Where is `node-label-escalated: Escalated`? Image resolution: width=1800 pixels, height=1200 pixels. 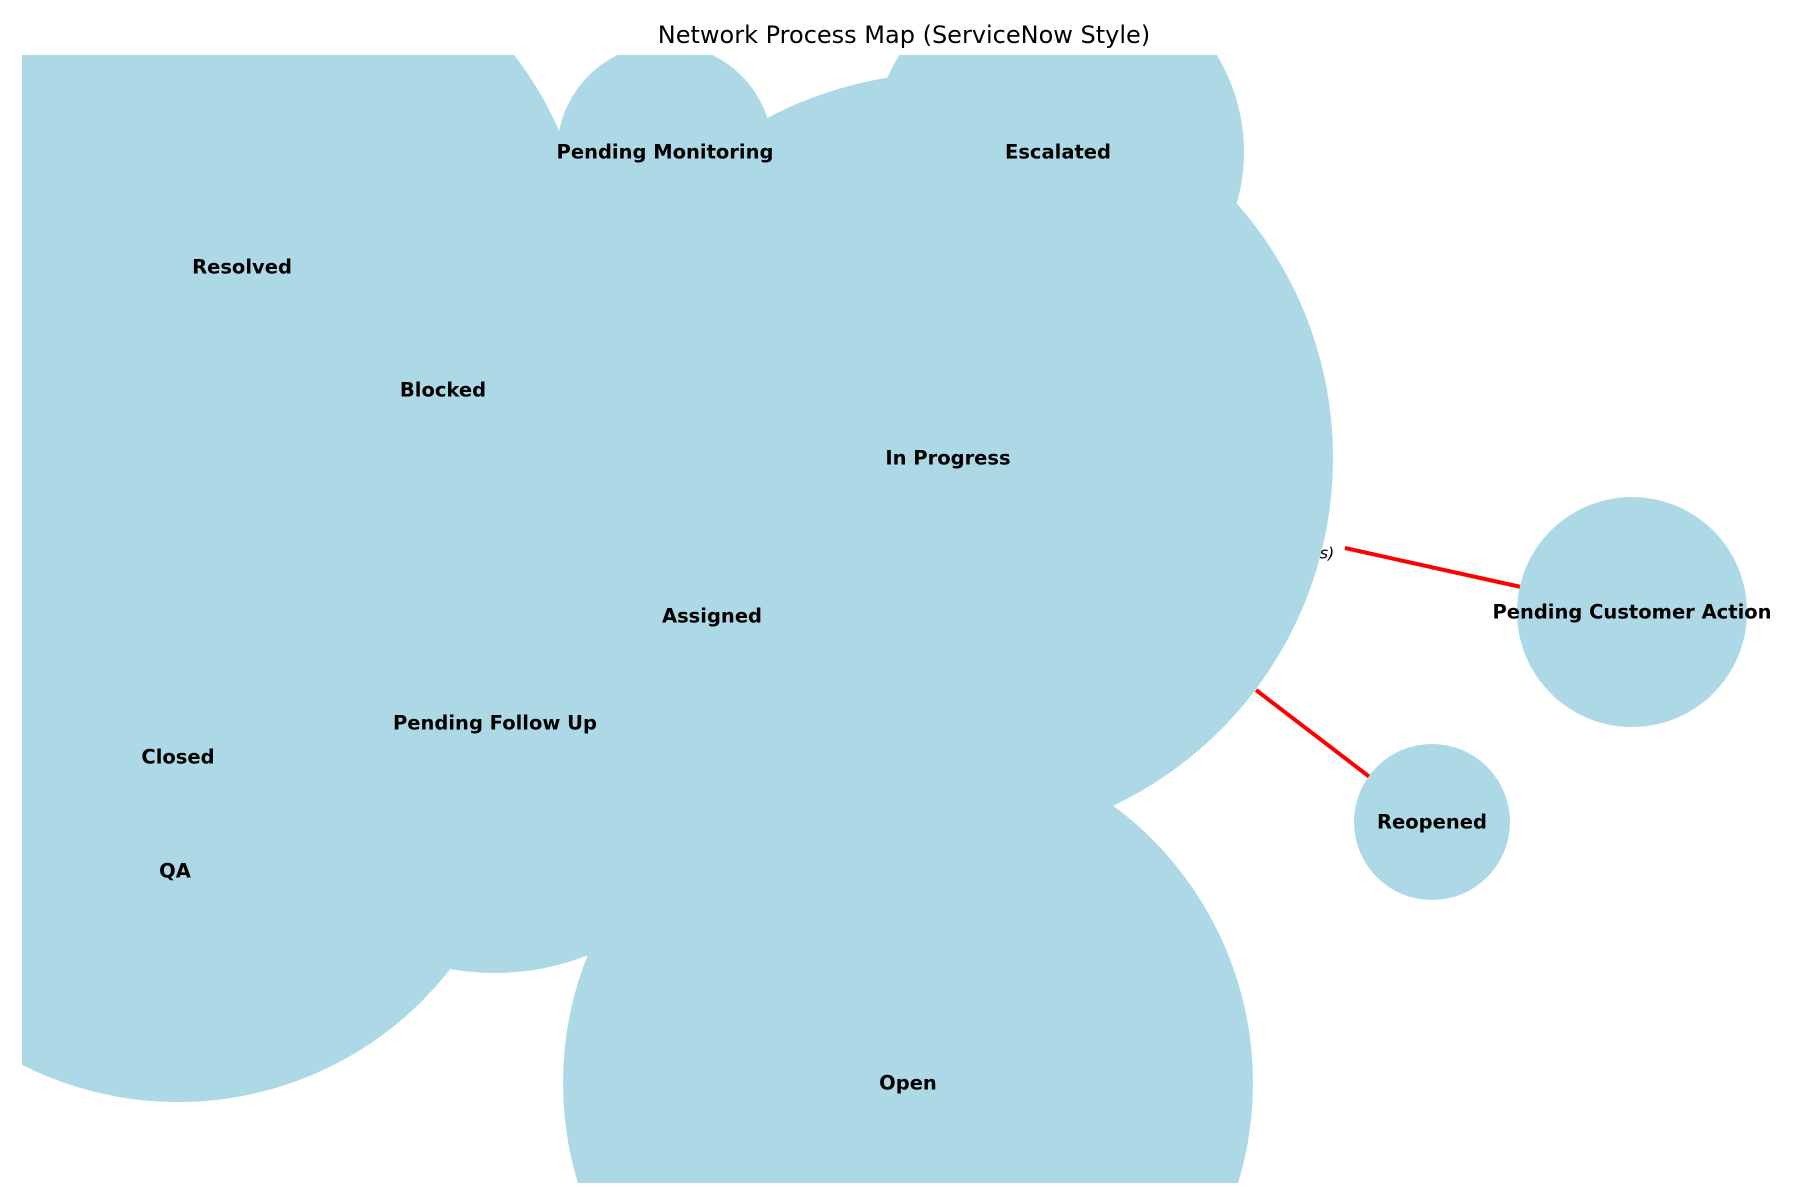
node-label-escalated: Escalated is located at coordinates (1058, 152).